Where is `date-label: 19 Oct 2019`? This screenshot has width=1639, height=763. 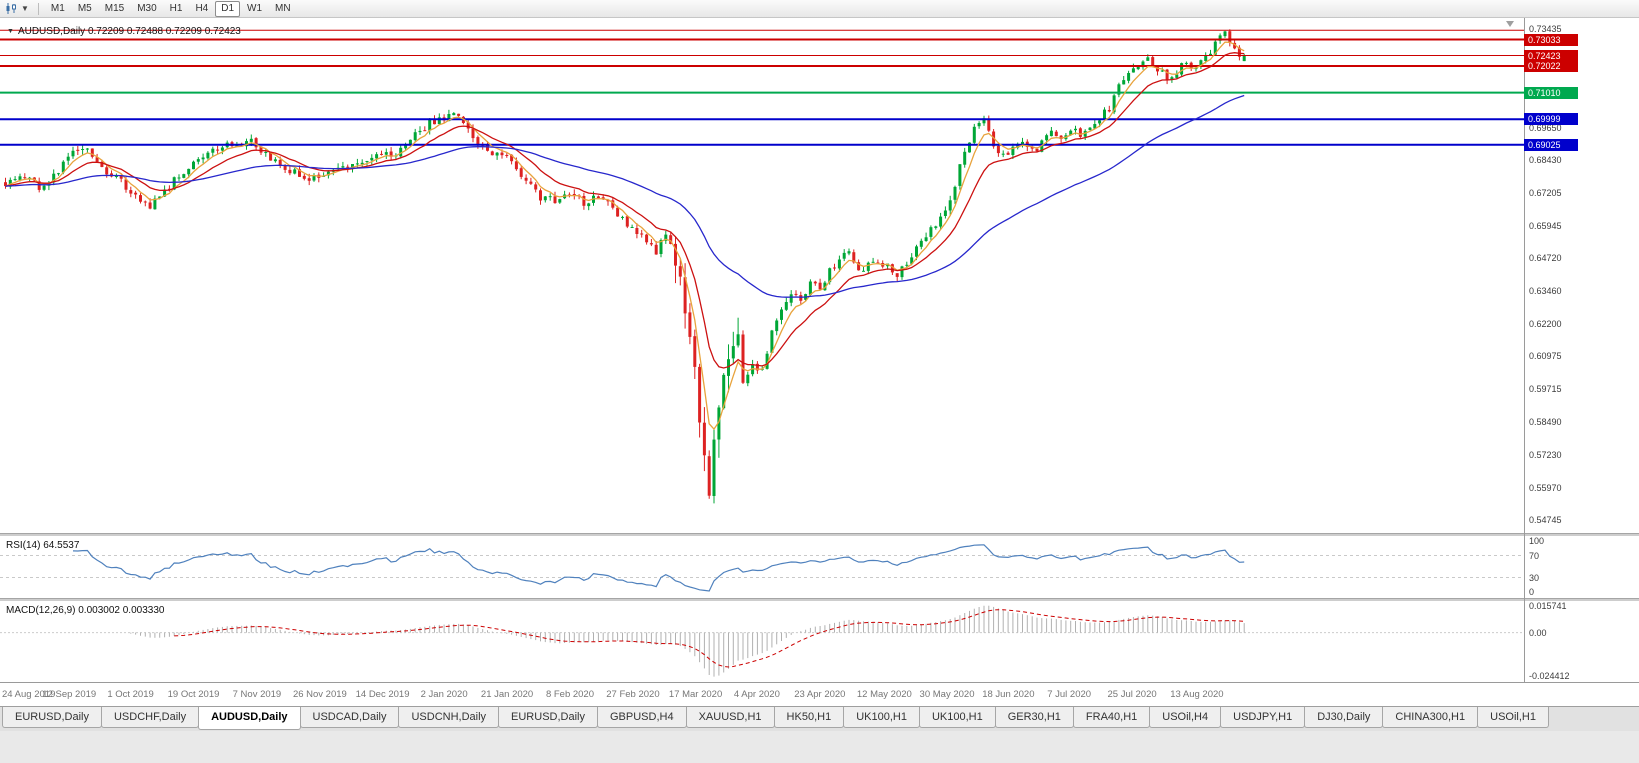
date-label: 19 Oct 2019 is located at coordinates (193, 694).